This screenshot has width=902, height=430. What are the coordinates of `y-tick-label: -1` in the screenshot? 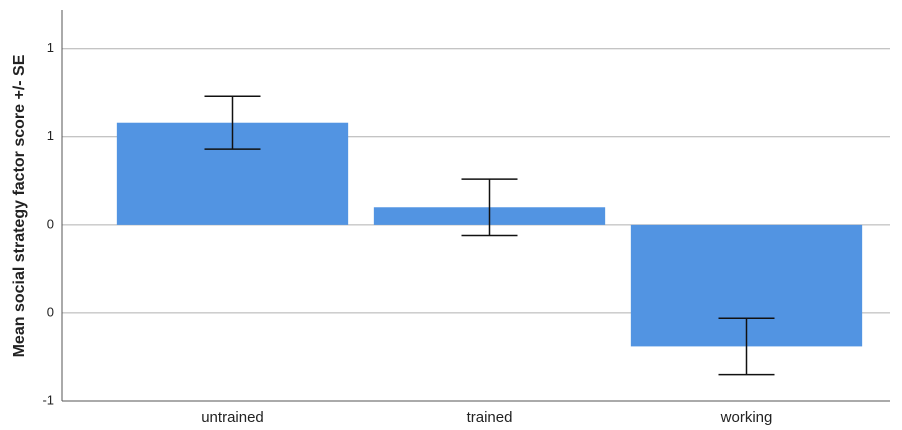 It's located at (48, 399).